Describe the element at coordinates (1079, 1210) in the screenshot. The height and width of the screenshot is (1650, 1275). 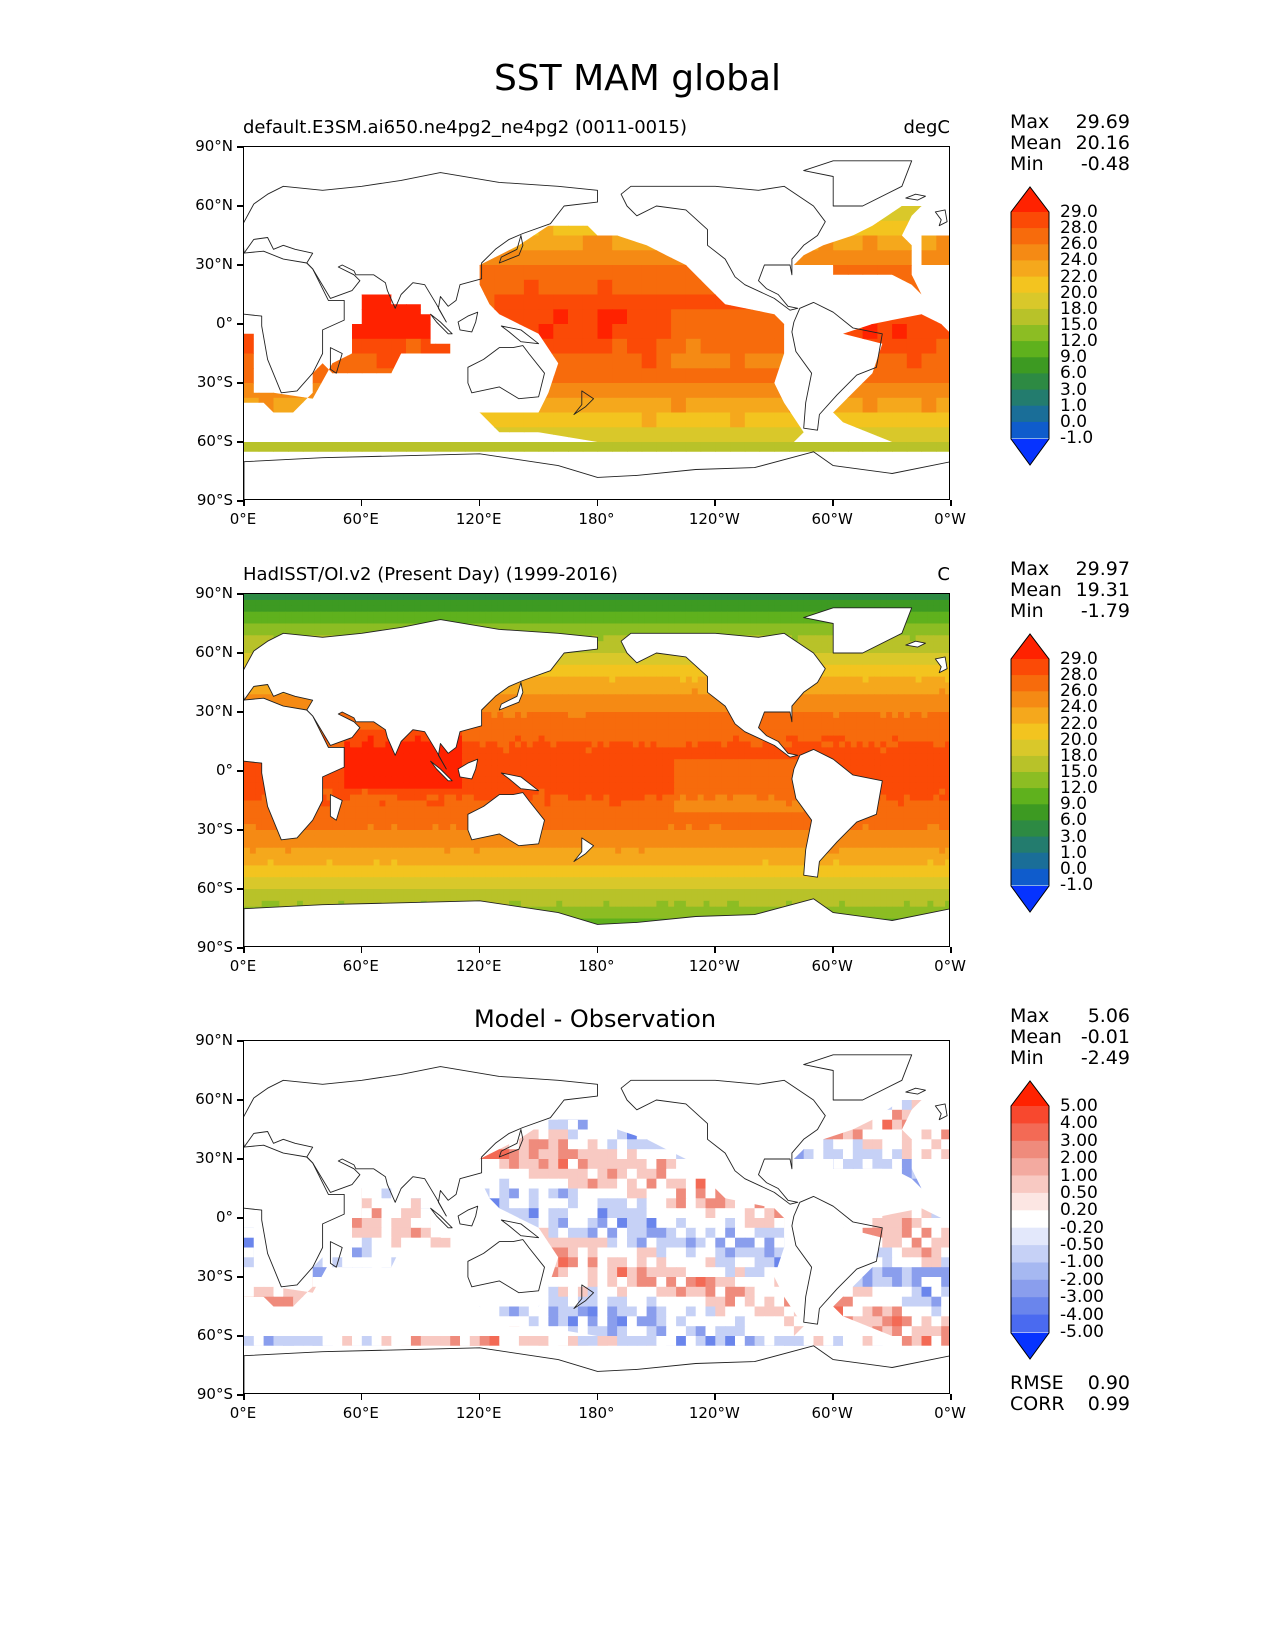
I see `colorbar-label: 0.20` at that location.